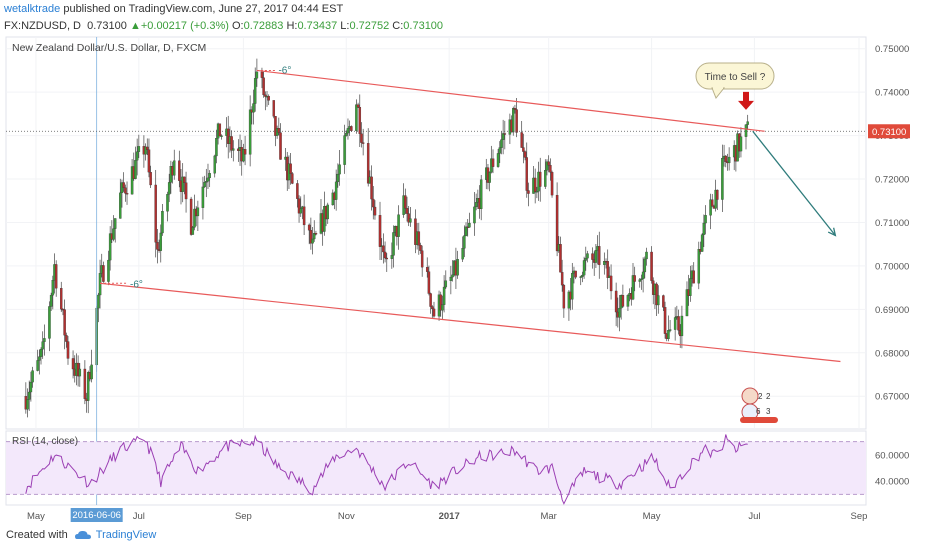  I want to click on forecast-arrowhead, so click(832, 232).